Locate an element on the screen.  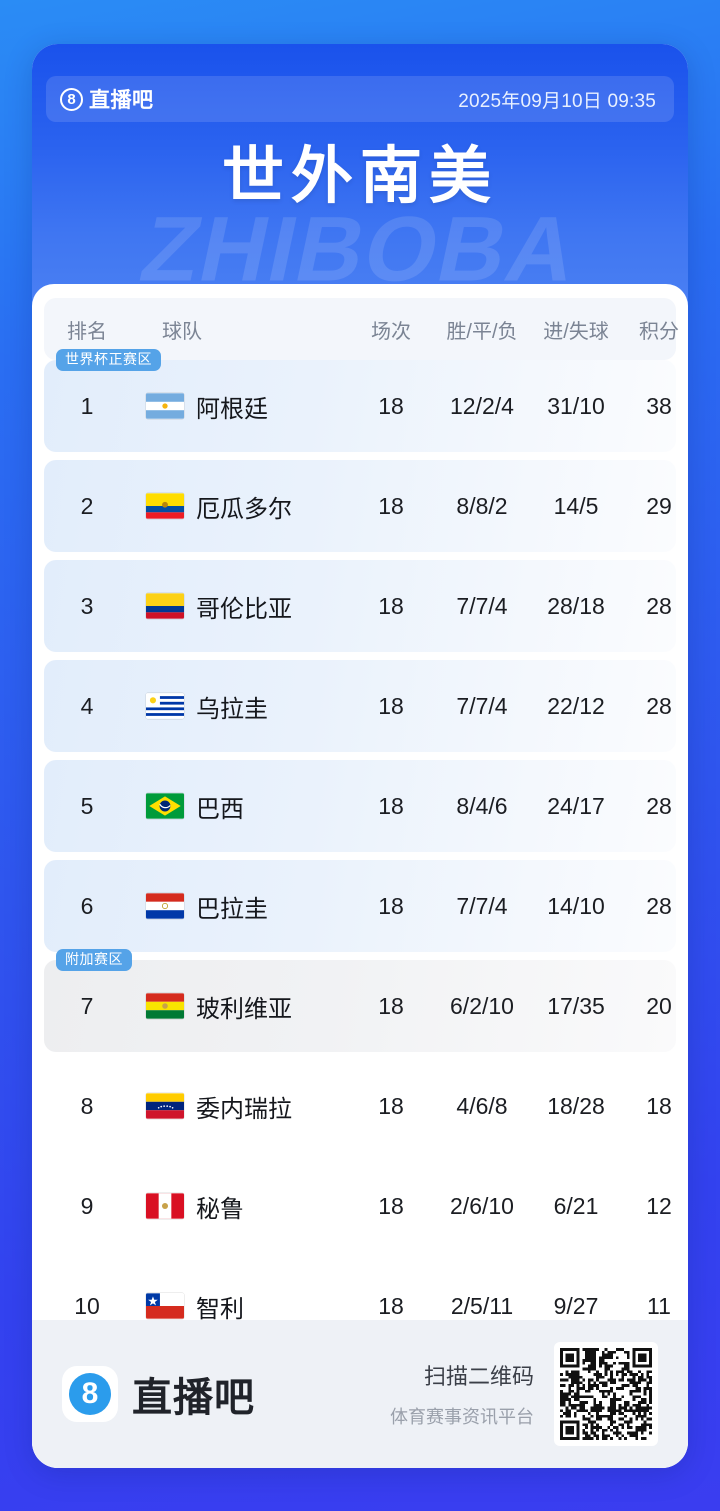
flag-icon-pe is located at coordinates (165, 1206).